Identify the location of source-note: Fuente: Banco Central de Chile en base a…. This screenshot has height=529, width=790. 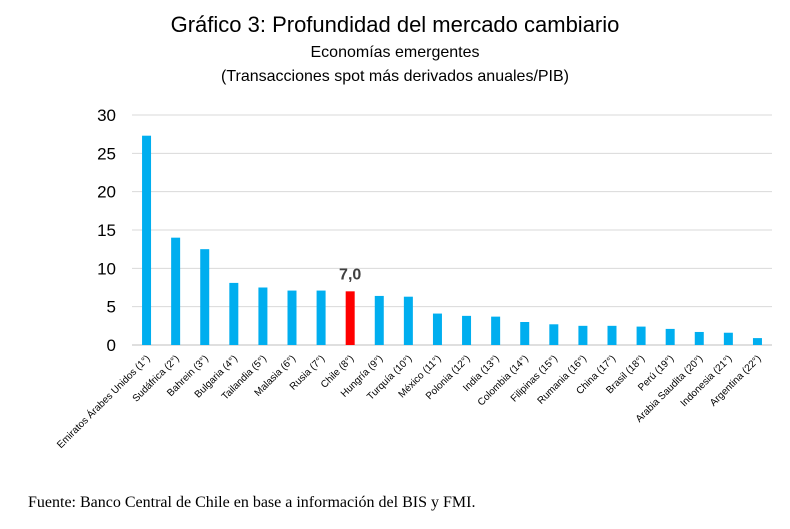
(252, 502).